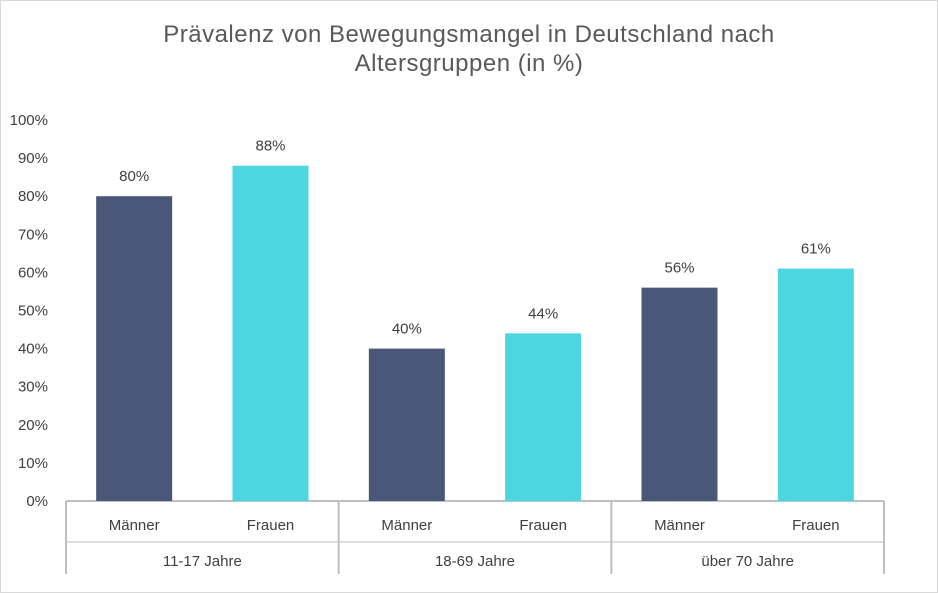 Image resolution: width=938 pixels, height=593 pixels. Describe the element at coordinates (33, 158) in the screenshot. I see `y-tick-label: 90%` at that location.